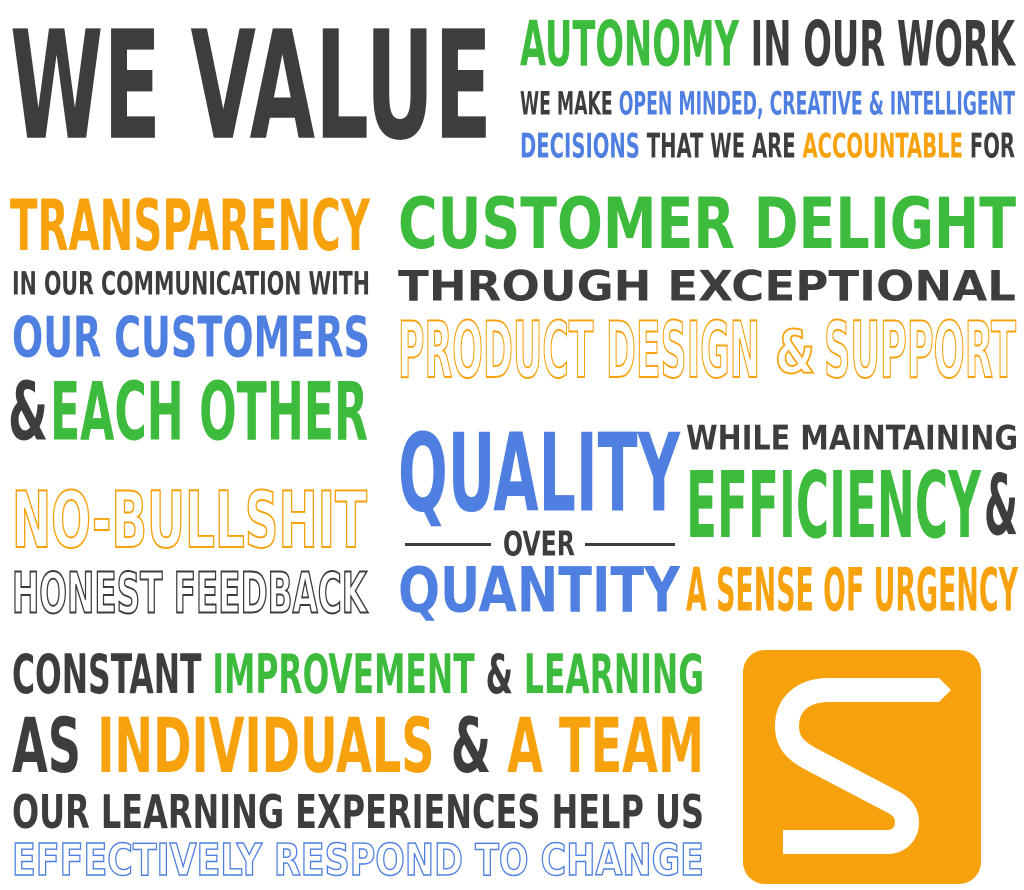 Image resolution: width=1024 pixels, height=890 pixels. Describe the element at coordinates (883, 147) in the screenshot. I see `accountable-word: ACCOUNTABLE` at that location.